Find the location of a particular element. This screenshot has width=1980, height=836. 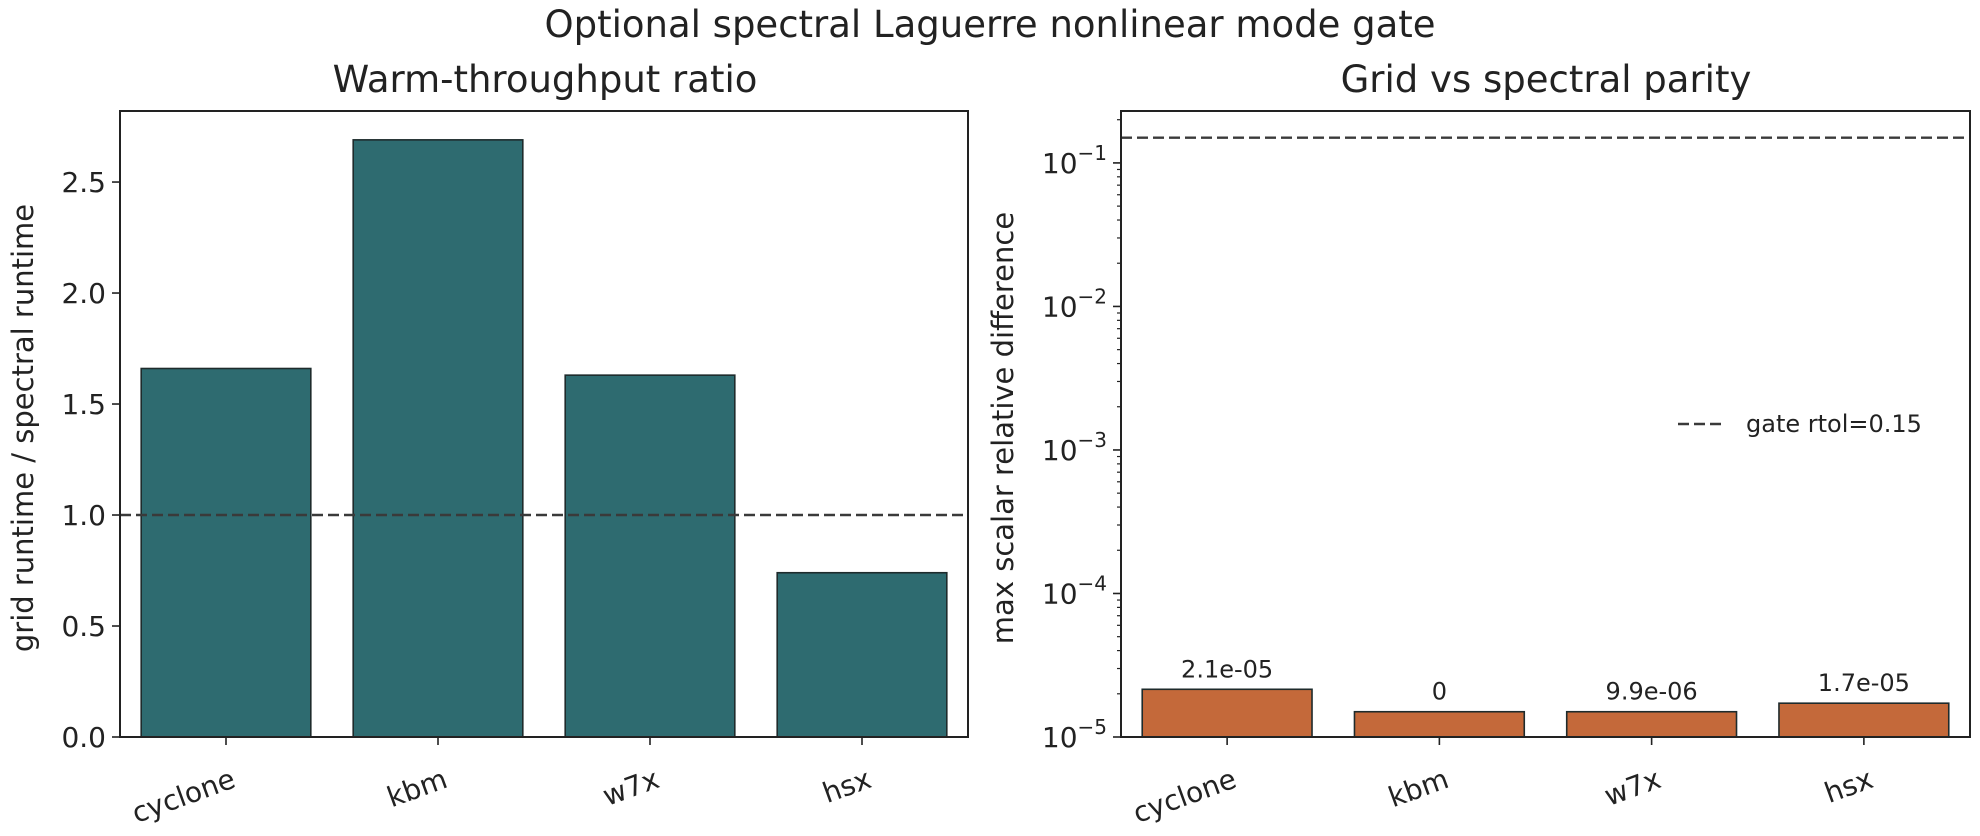

parity-bar-kbm is located at coordinates (1439, 724).